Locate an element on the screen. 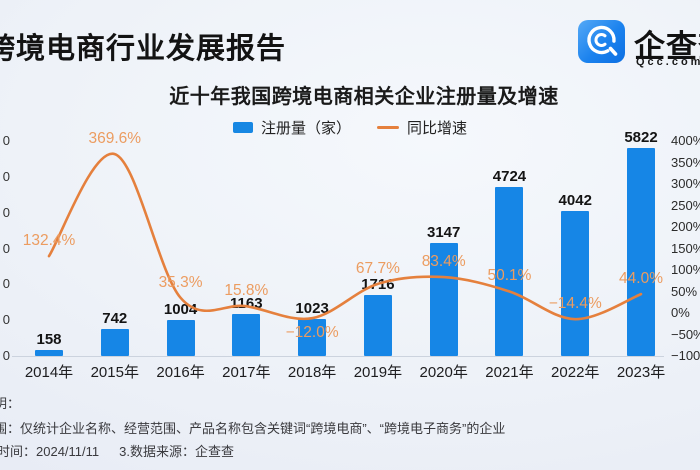 This screenshot has height=470, width=700. brand-name-cn: 企查查 is located at coordinates (667, 46).